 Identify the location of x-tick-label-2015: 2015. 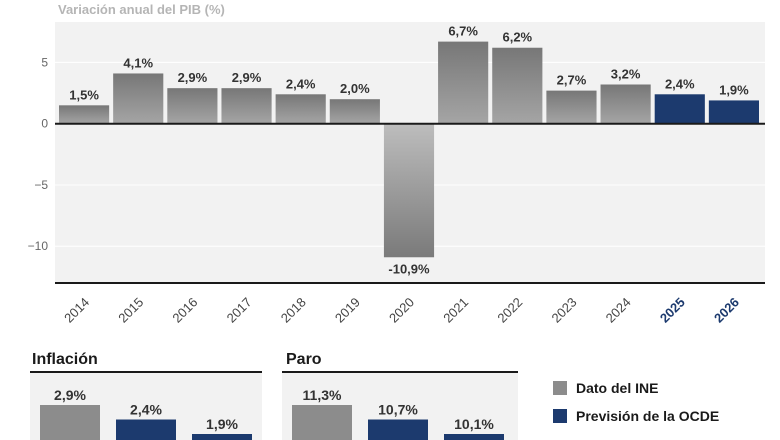
(130, 310).